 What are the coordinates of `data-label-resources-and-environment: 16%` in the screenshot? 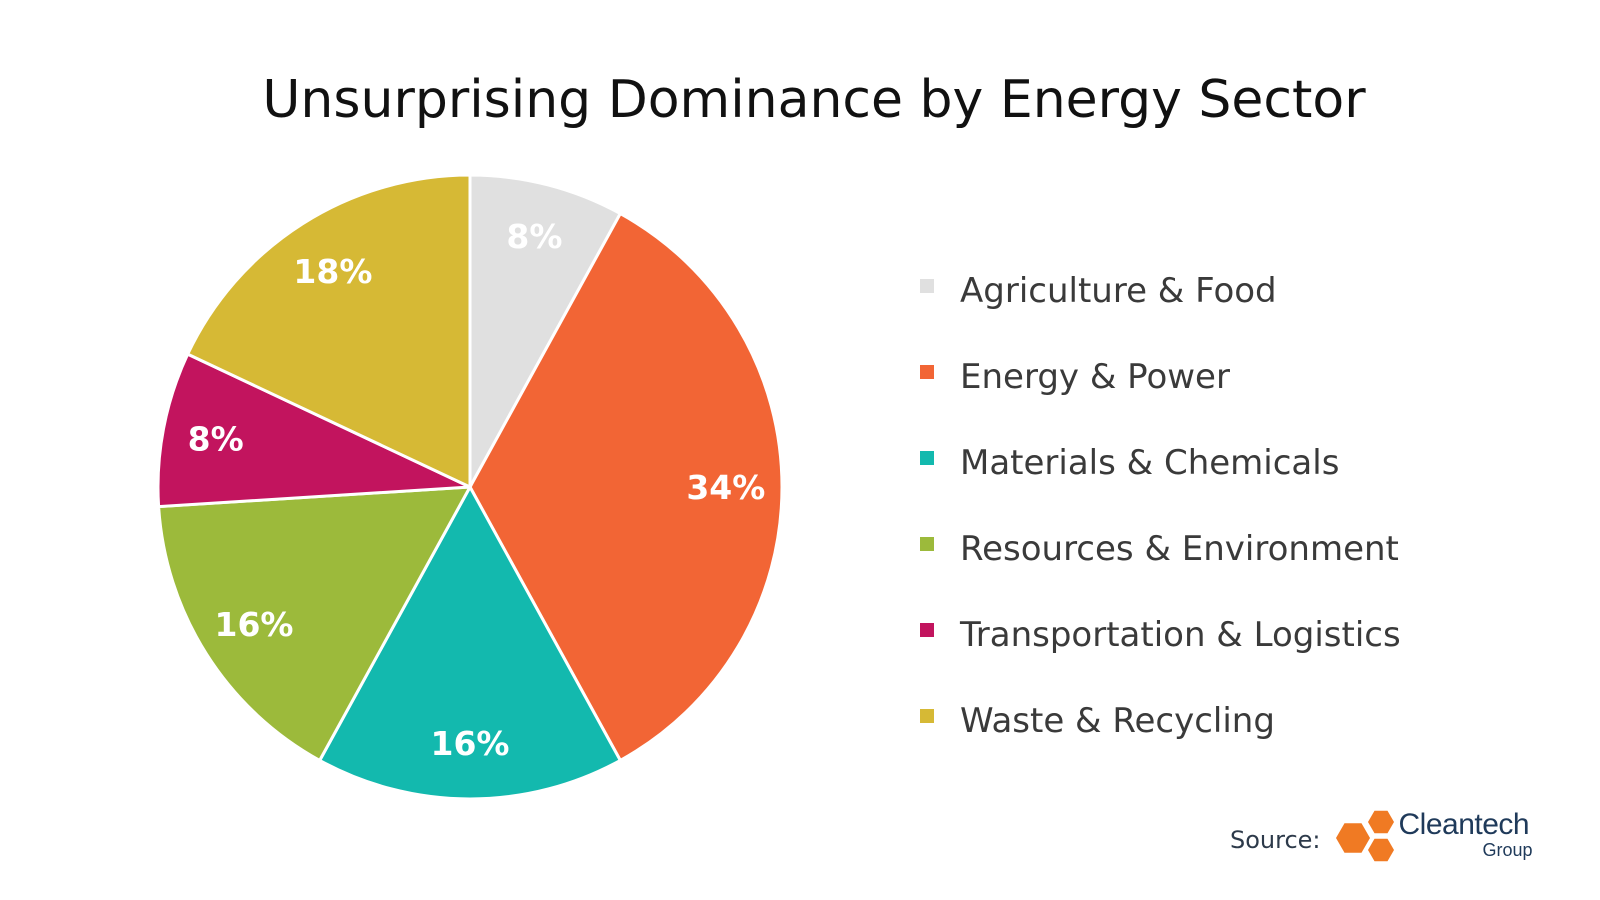 It's located at (253, 624).